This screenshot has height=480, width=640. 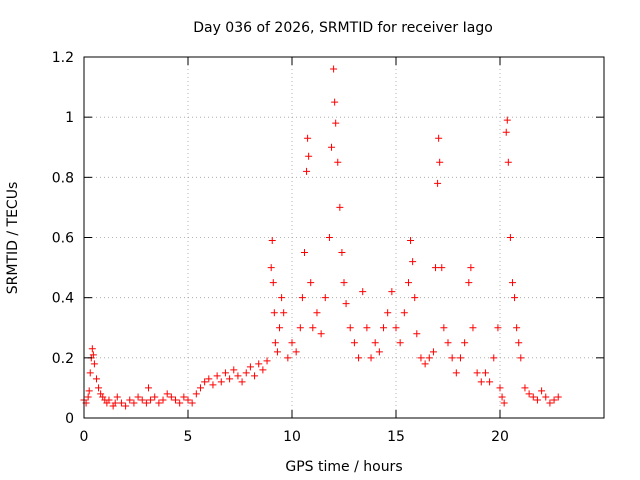 What do you see at coordinates (63, 359) in the screenshot?
I see `y-tick-label: 0.2` at bounding box center [63, 359].